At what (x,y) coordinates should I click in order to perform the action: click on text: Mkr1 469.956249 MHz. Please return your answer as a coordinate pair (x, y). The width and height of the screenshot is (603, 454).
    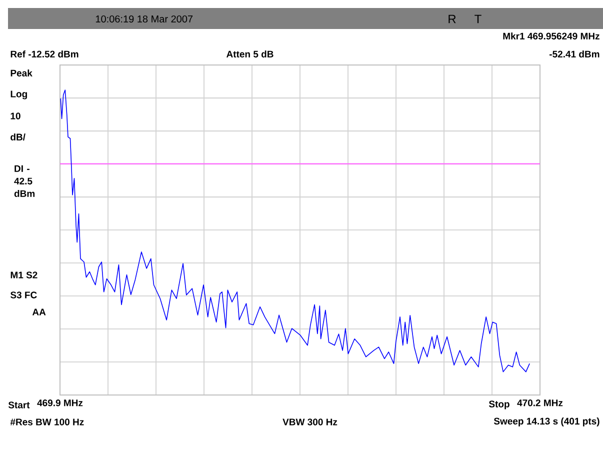
    Looking at the image, I should click on (551, 36).